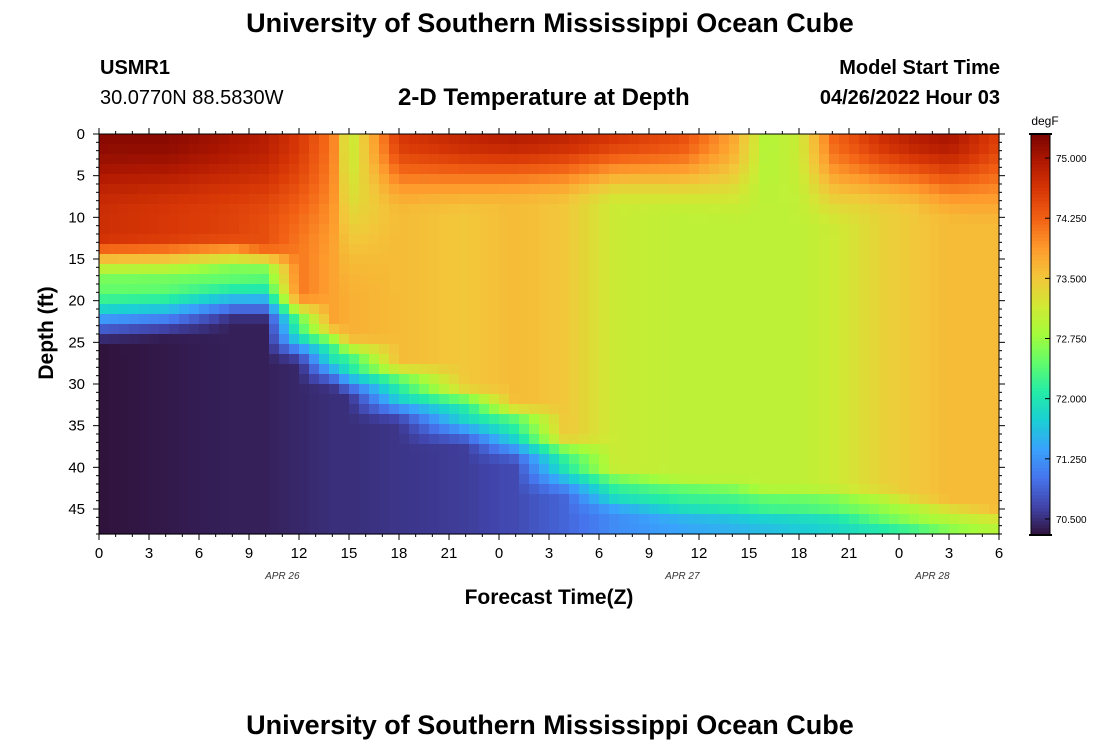  Describe the element at coordinates (799, 553) in the screenshot. I see `x-tick-label: 18` at that location.